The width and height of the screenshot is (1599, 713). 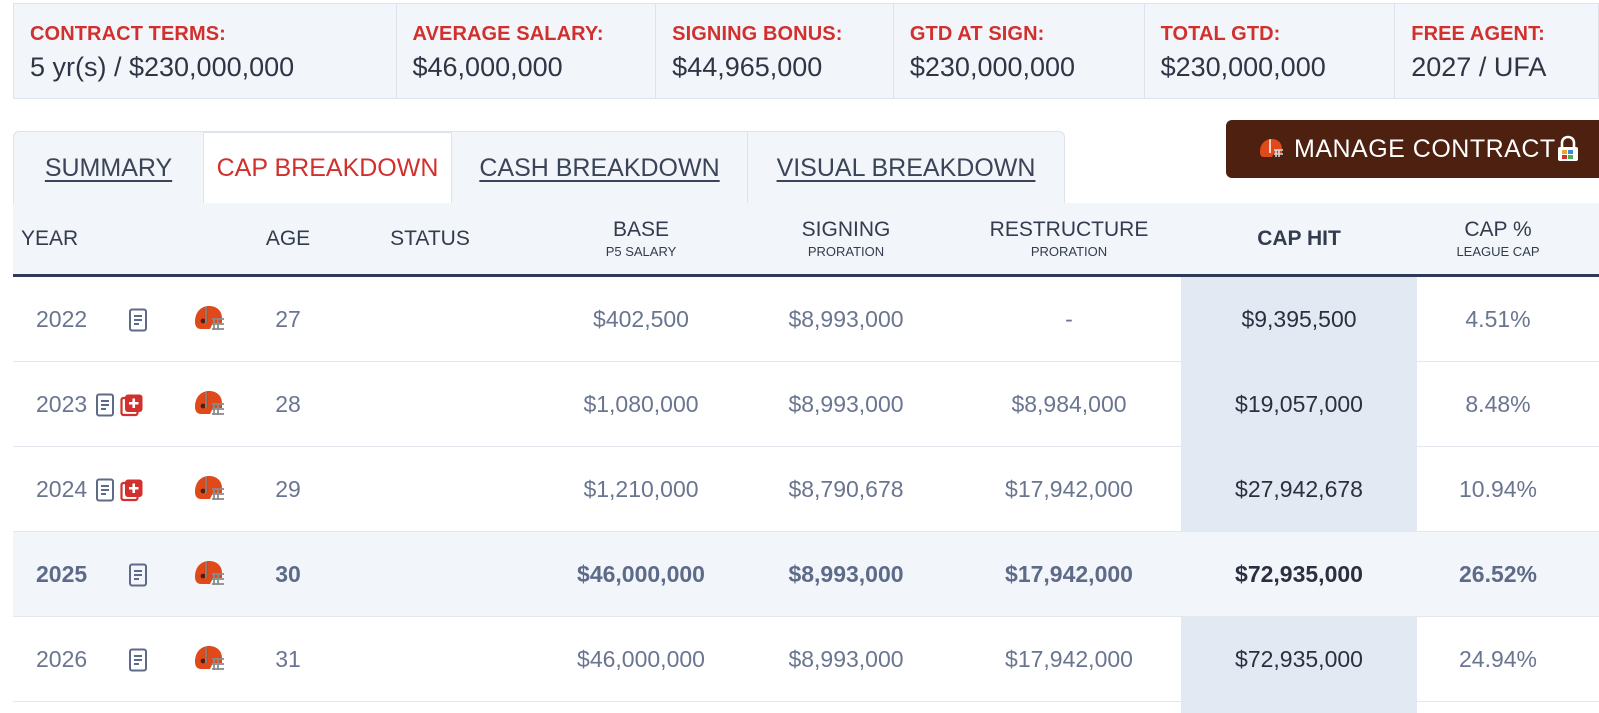 What do you see at coordinates (288, 659) in the screenshot?
I see `cell-age: 31` at bounding box center [288, 659].